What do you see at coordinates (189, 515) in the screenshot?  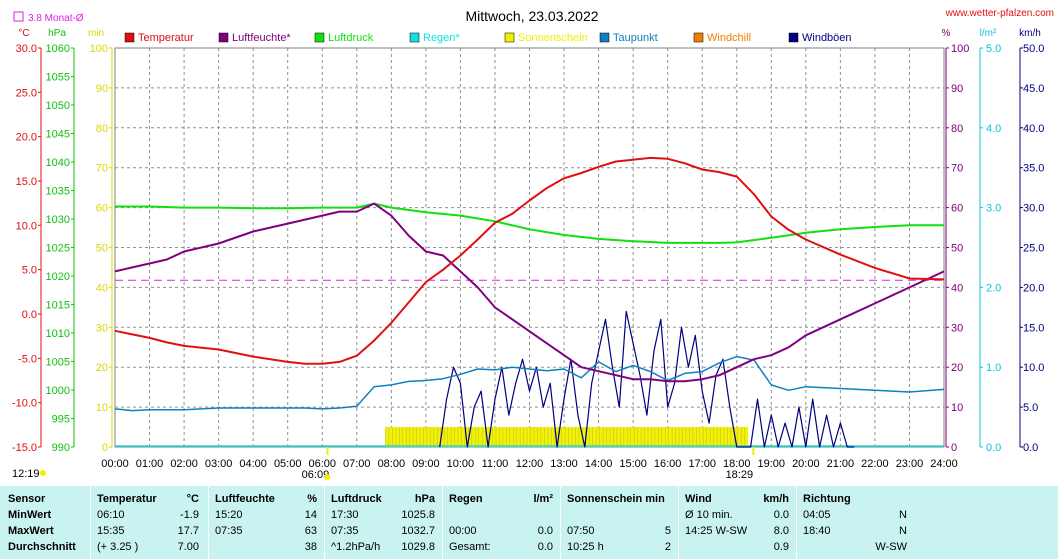 I see `stats-cell: -1.9` at bounding box center [189, 515].